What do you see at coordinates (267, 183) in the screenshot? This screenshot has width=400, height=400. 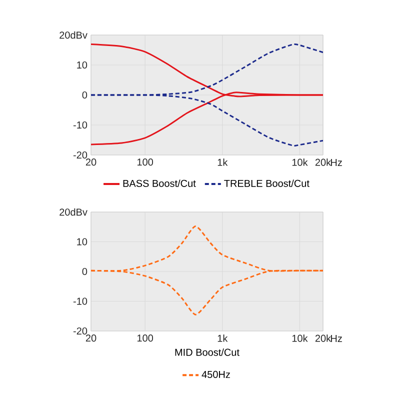 I see `legend-label: TREBLE Boost/Cut` at bounding box center [267, 183].